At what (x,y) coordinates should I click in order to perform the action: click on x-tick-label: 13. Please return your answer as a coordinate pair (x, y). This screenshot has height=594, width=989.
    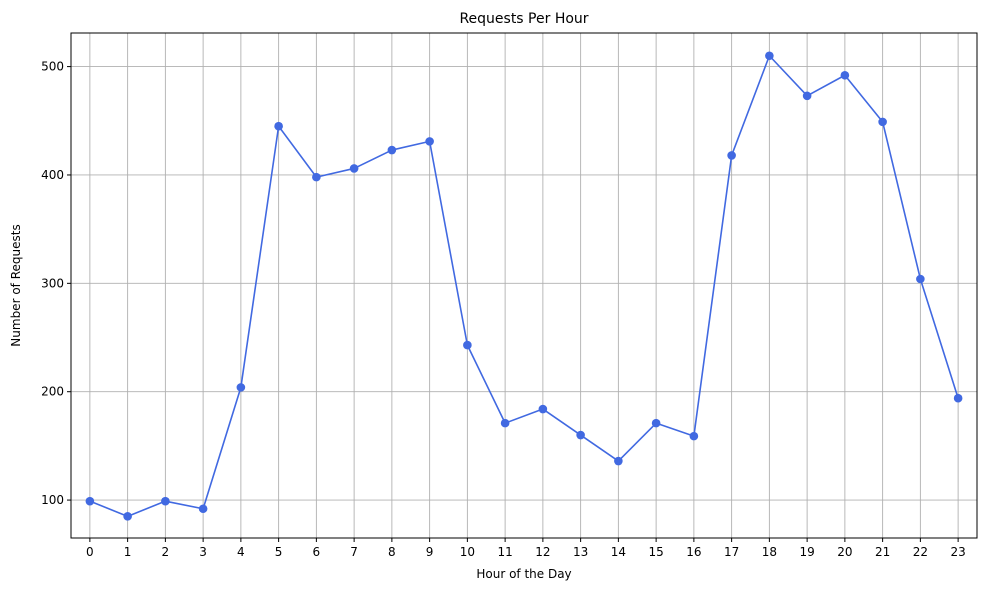
    Looking at the image, I should click on (580, 552).